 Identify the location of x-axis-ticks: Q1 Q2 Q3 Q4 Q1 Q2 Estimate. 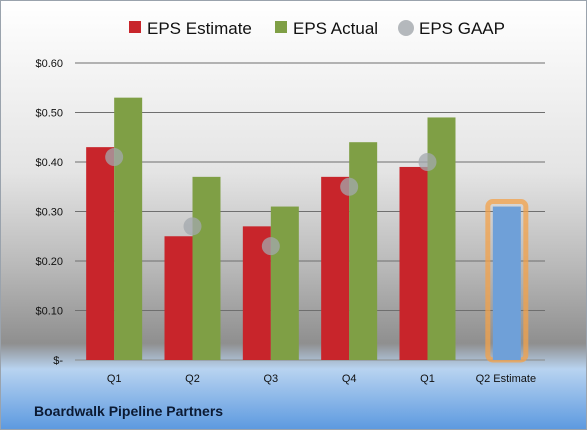
(321, 379).